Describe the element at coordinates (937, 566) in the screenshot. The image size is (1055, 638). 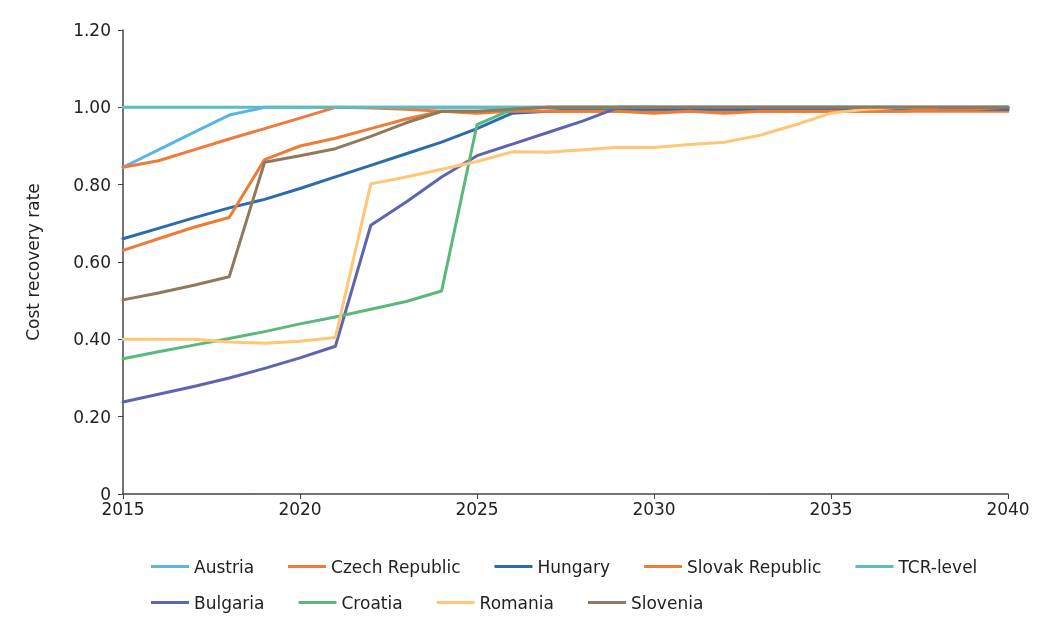
I see `legend-label: TCR-level` at that location.